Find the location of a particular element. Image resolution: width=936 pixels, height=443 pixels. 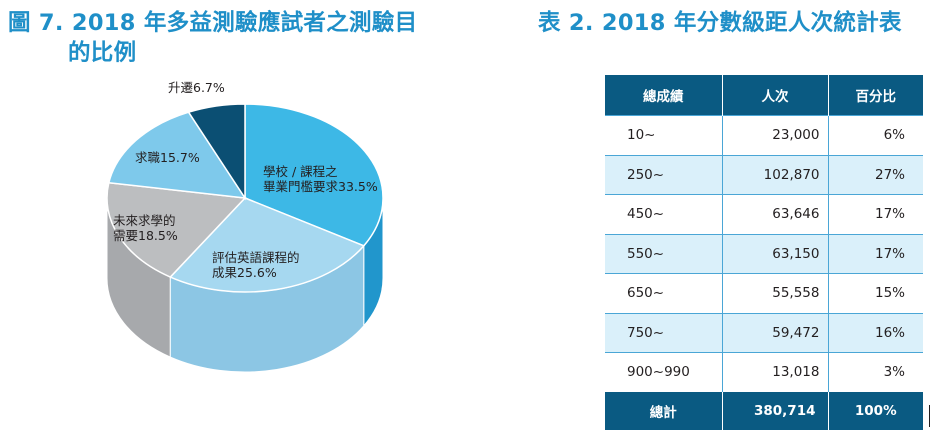

score-range-cell: 650~ is located at coordinates (664, 293).